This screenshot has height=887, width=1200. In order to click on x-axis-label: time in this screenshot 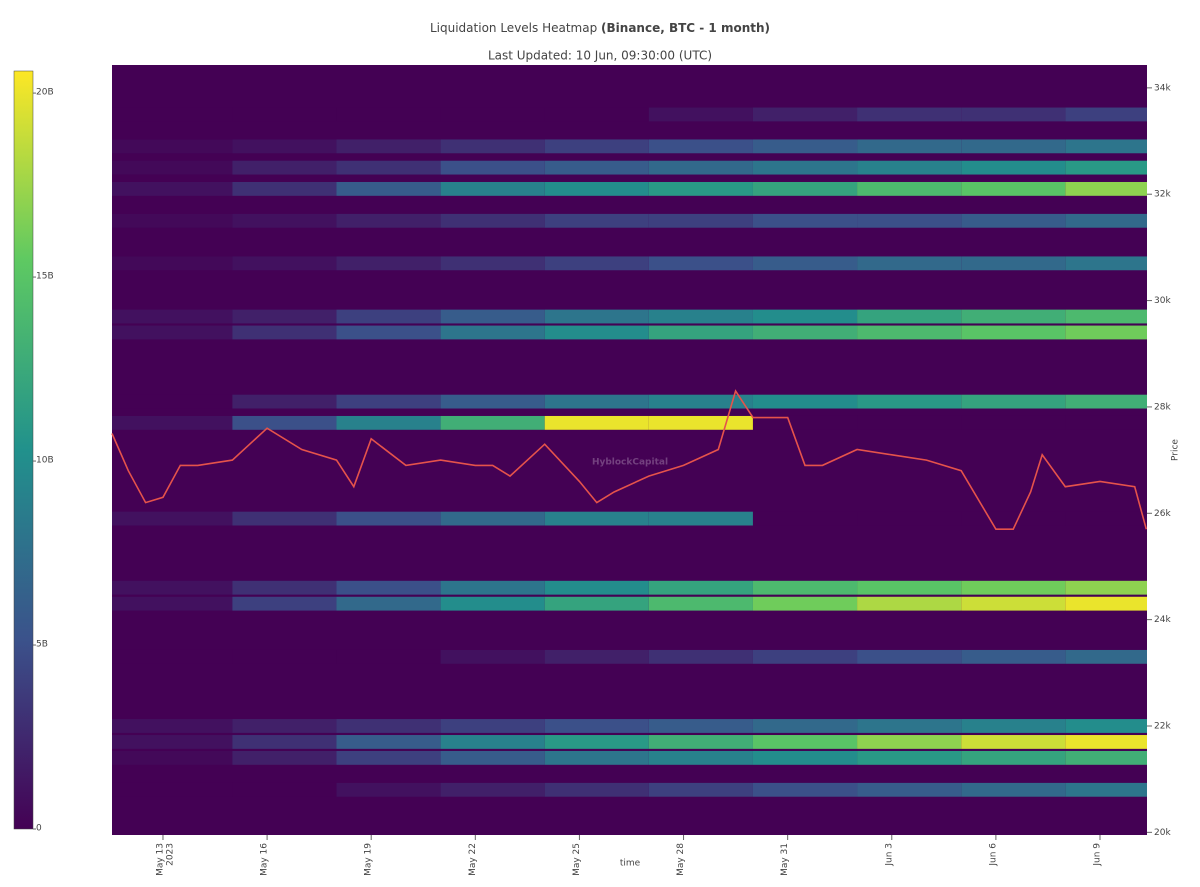, I will do `click(630, 864)`.